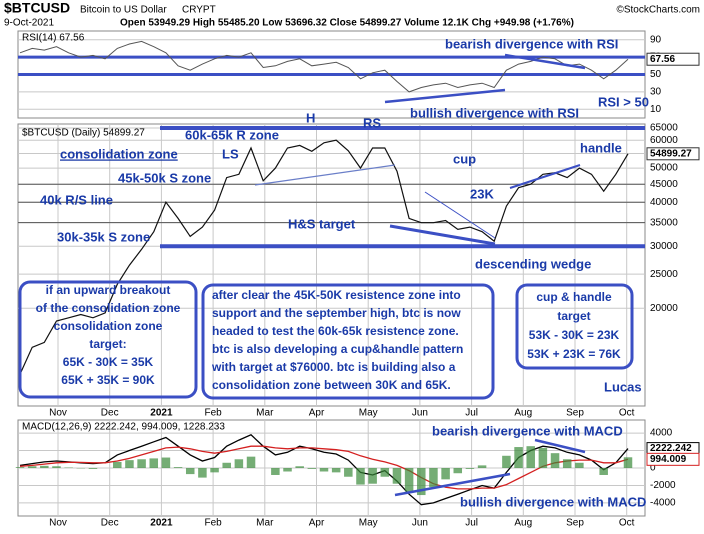  I want to click on box-text: of the consolidation zone, so click(108, 308).